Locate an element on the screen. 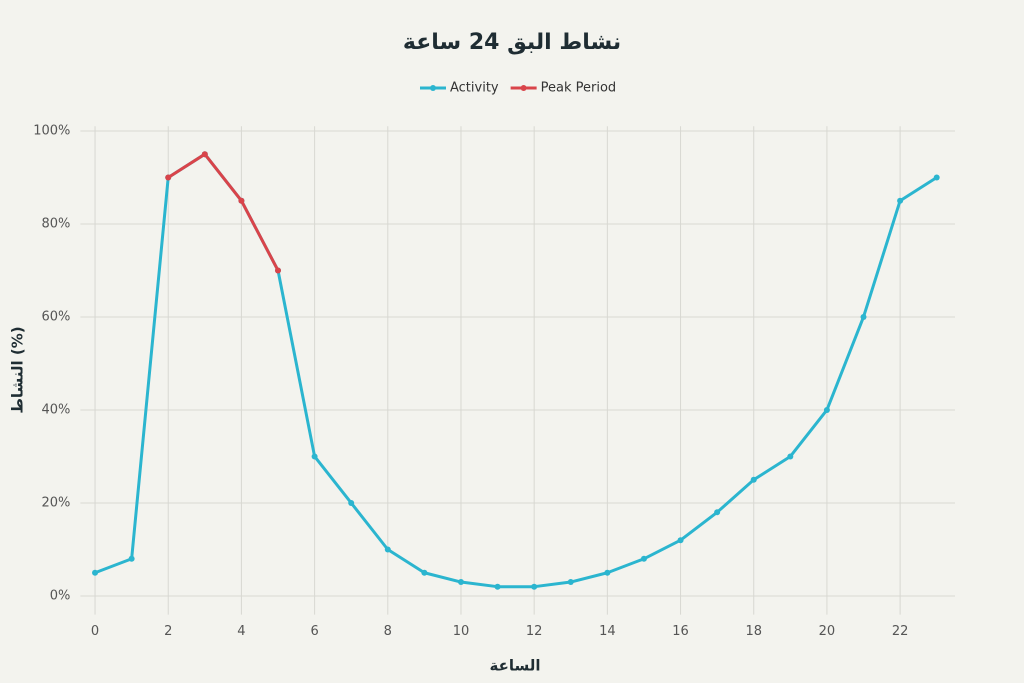 This screenshot has width=1024, height=683. y-axis-label: النشاط (%) is located at coordinates (18, 369).